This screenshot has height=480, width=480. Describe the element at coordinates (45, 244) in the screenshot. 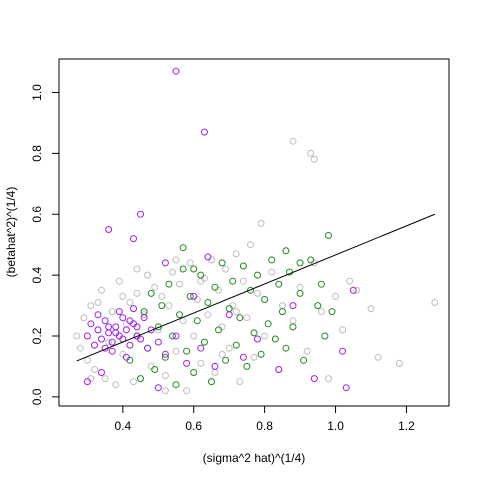

I see `y-axis: 0.0 0.2 0.4 0.6 0.8 1.0` at that location.